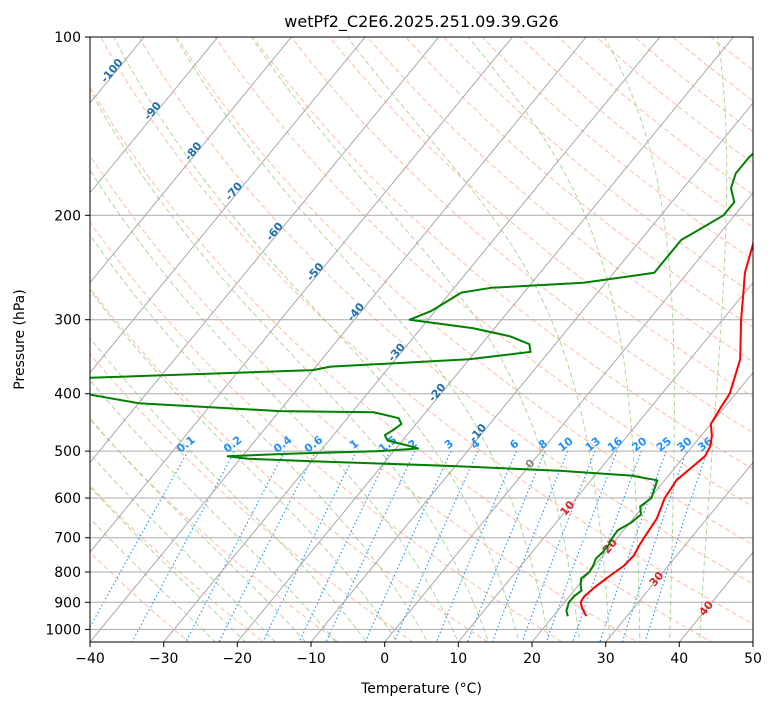 This screenshot has width=775, height=708. I want to click on x-tick-label: 20, so click(532, 659).